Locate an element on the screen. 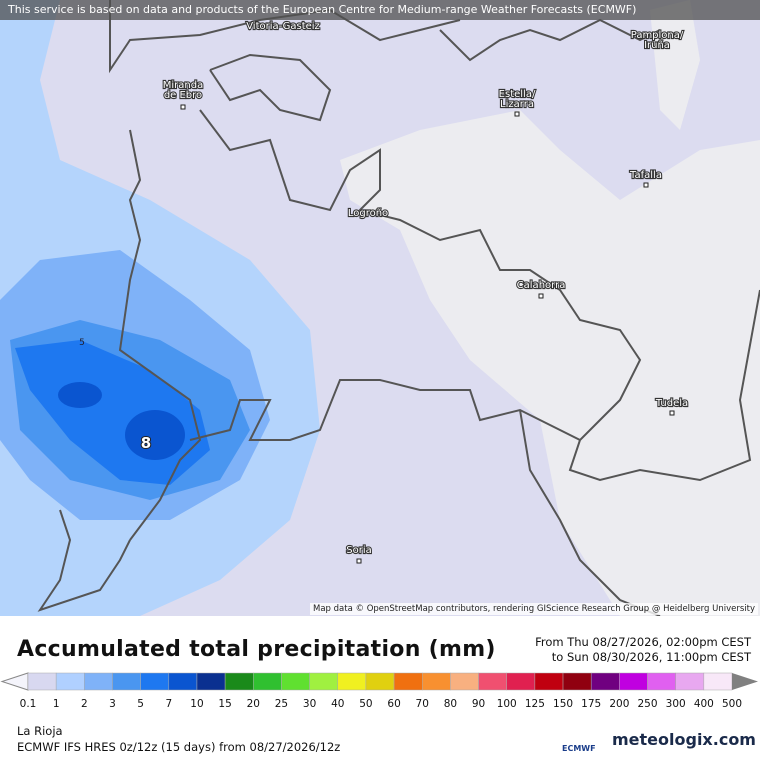  legend-label: 200 is located at coordinates (619, 704).